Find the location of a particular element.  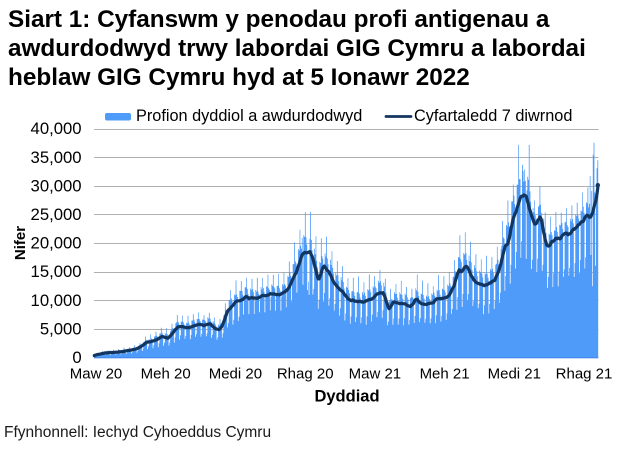

svg-text: Rhag 21 is located at coordinates (584, 374).